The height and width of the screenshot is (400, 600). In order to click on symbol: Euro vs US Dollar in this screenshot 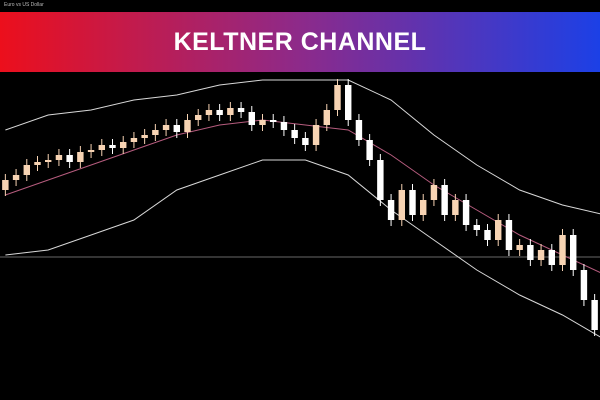, I will do `click(24, 5)`.